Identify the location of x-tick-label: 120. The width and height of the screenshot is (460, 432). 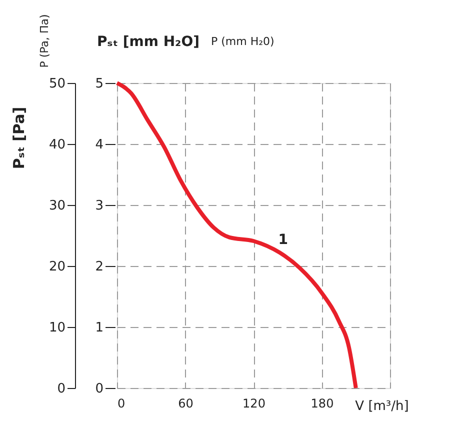
(254, 403).